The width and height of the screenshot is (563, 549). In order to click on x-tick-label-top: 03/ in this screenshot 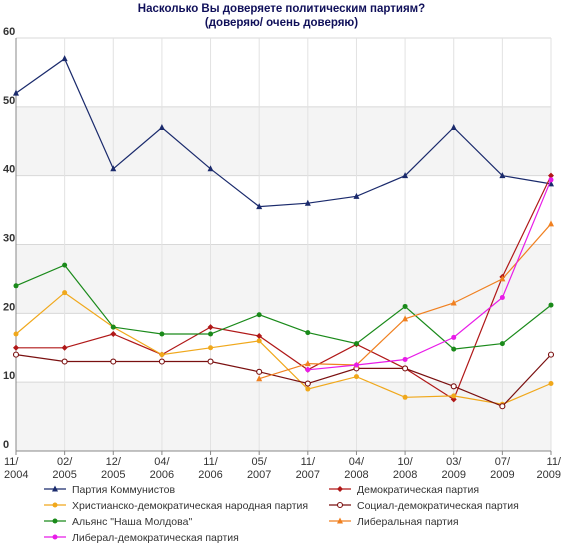, I will do `click(454, 462)`.